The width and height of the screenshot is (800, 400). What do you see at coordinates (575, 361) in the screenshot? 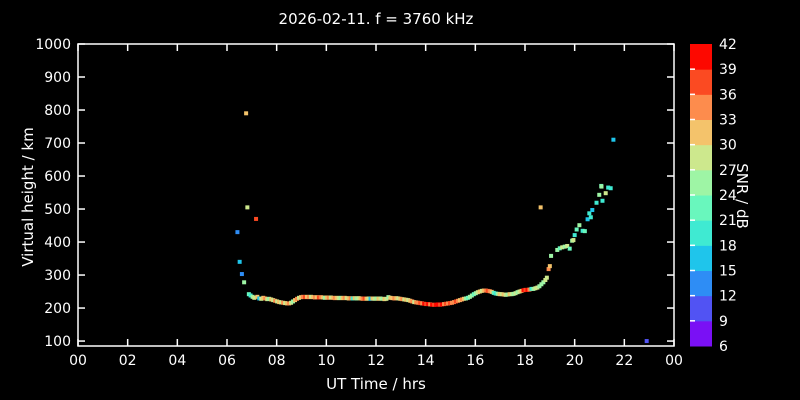
I see `x-tick-label: 20` at bounding box center [575, 361].